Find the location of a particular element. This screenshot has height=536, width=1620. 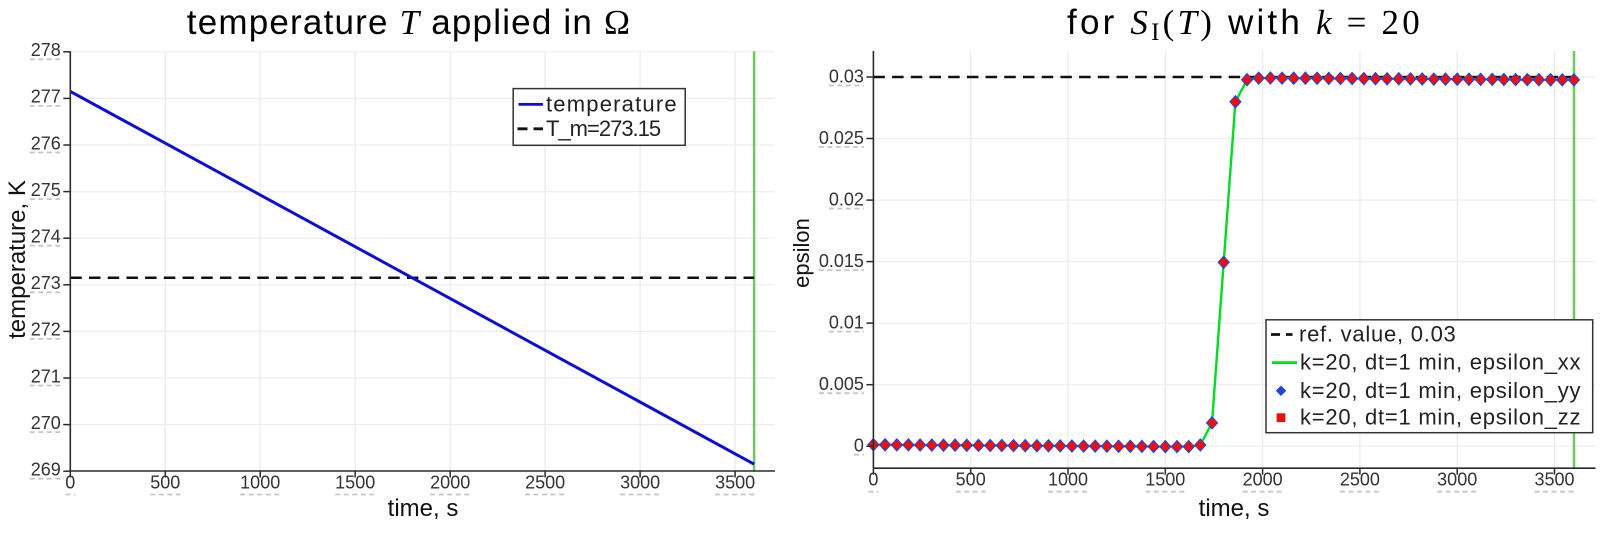

svg-text: 275 is located at coordinates (46, 190).